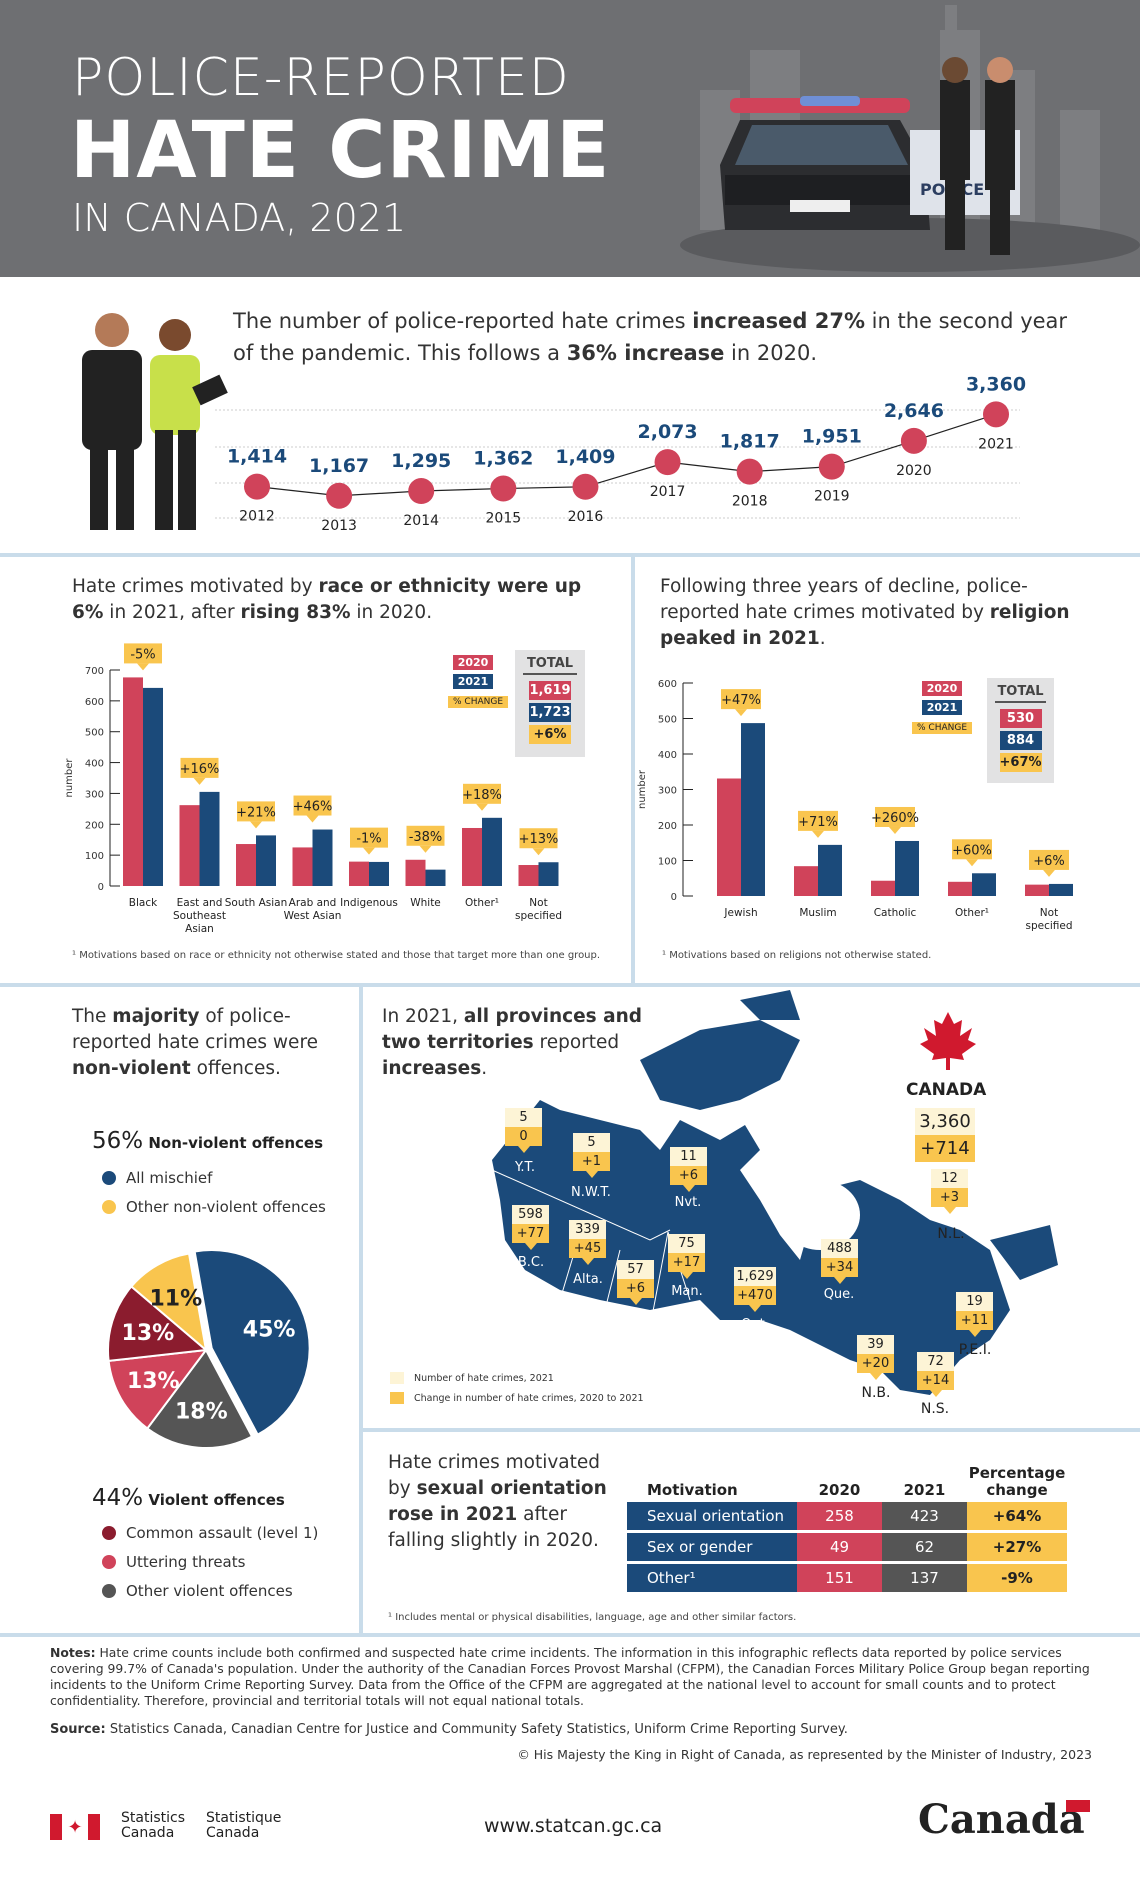 This screenshot has width=1140, height=1878. I want to click on region-name: Ont., so click(755, 1324).